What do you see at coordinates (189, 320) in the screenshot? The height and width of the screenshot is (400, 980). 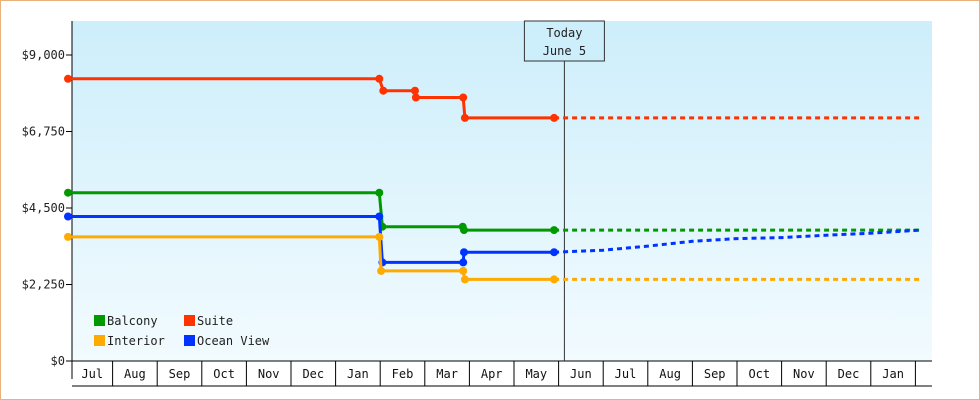 I see `legend-swatch-suite` at bounding box center [189, 320].